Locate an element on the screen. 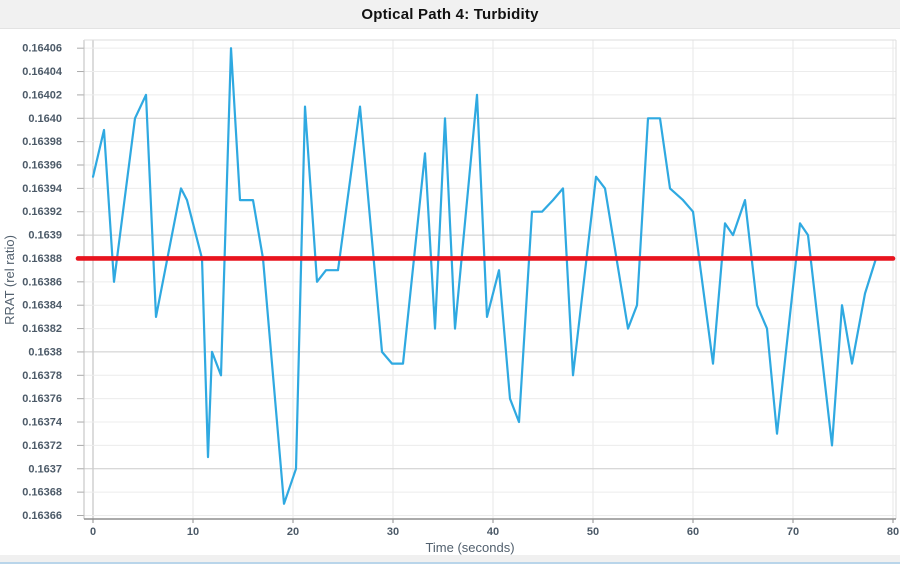 The image size is (900, 564). x-tick-label: 40 is located at coordinates (493, 532).